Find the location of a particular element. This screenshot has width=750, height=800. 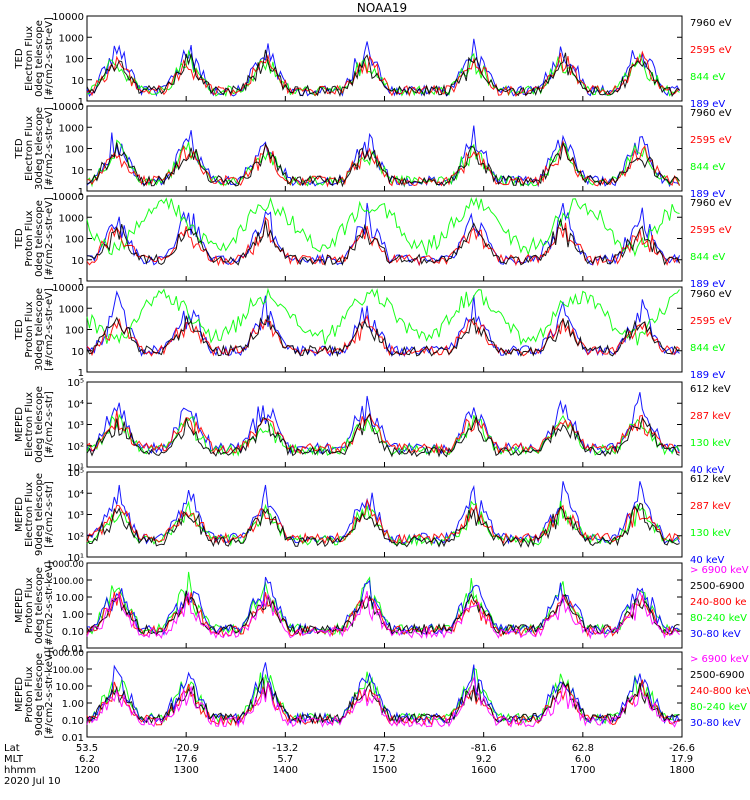

footer-value: 1400 is located at coordinates (285, 770).